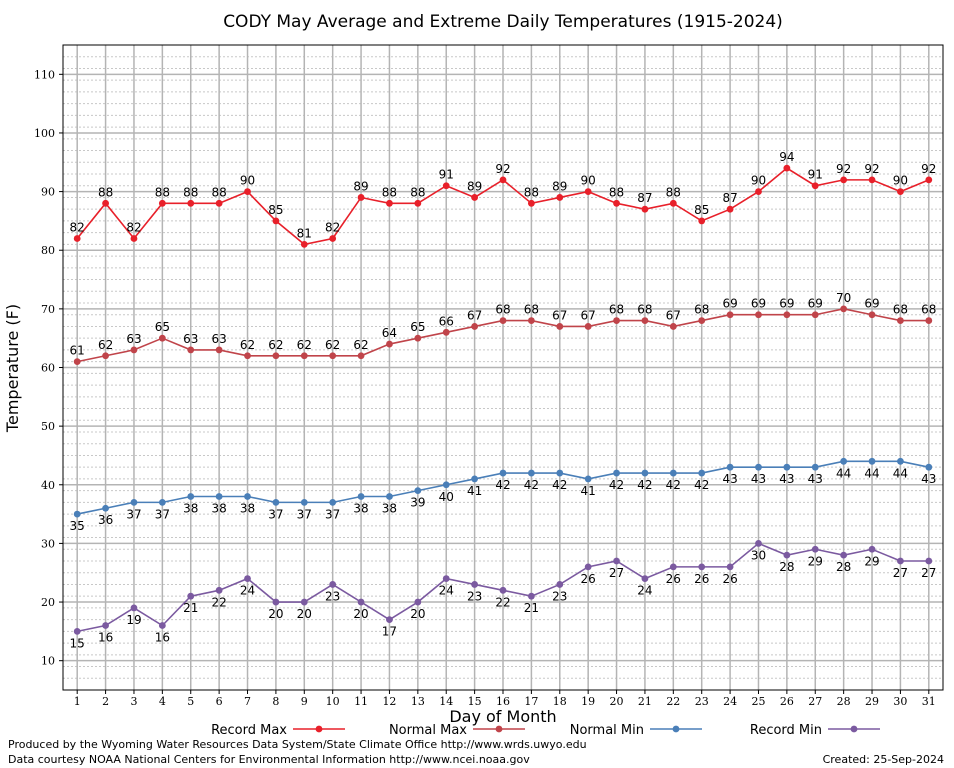 This screenshot has height=768, width=954. Describe the element at coordinates (361, 701) in the screenshot. I see `x-tick-label: 11` at that location.